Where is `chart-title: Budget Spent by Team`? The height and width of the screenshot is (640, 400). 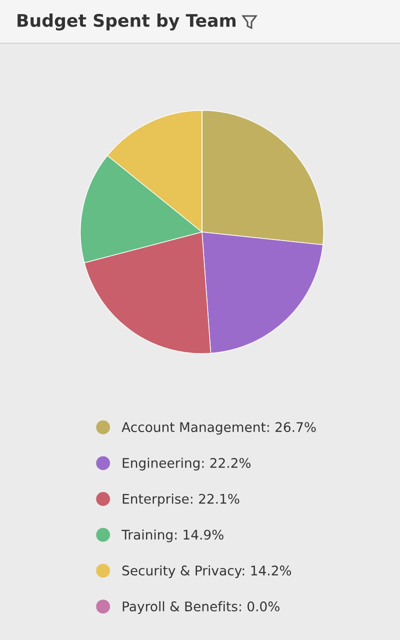 chart-title: Budget Spent by Team is located at coordinates (127, 22).